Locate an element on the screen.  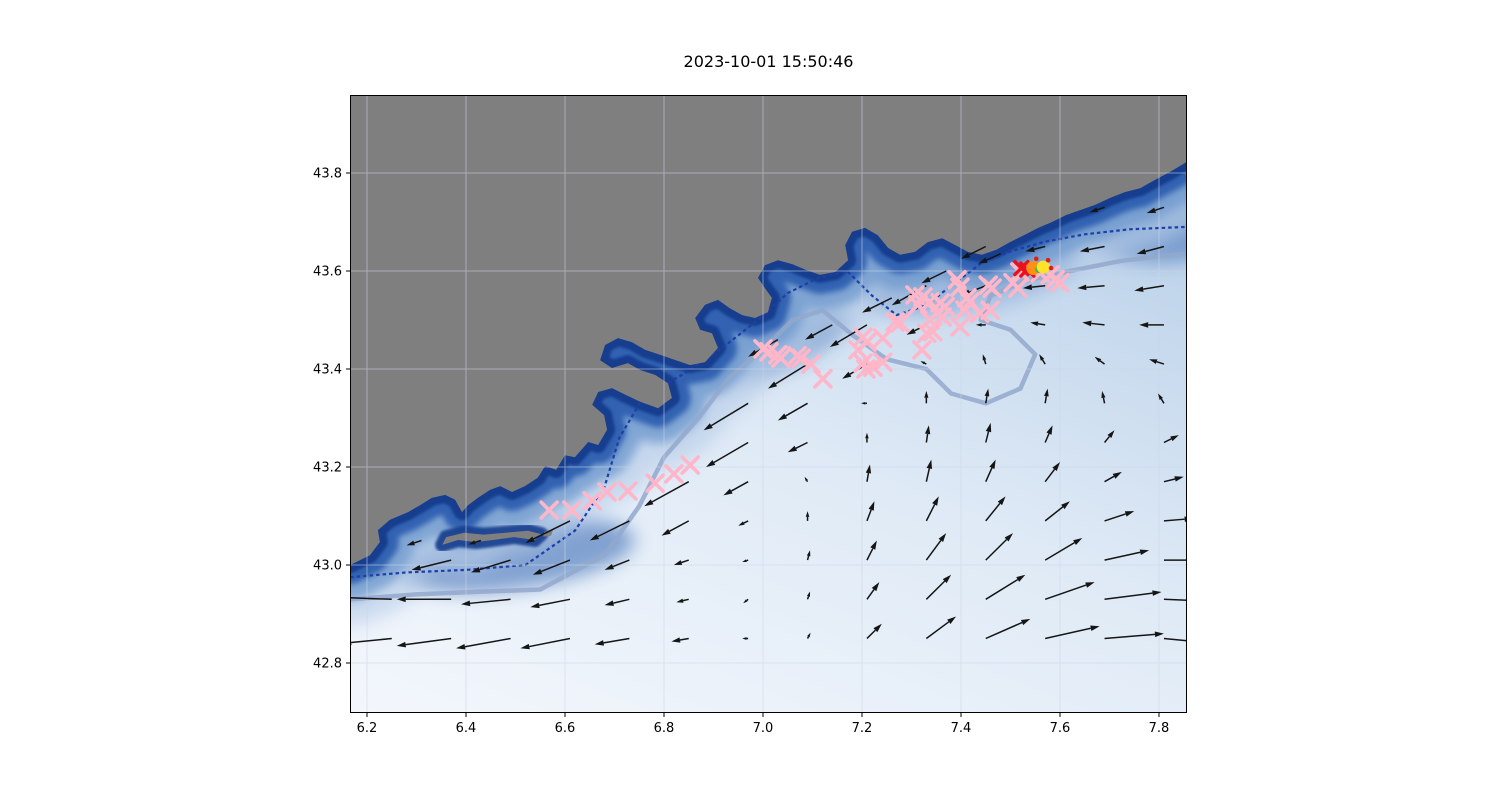
x-tick-label: 7.8 is located at coordinates (1159, 728).